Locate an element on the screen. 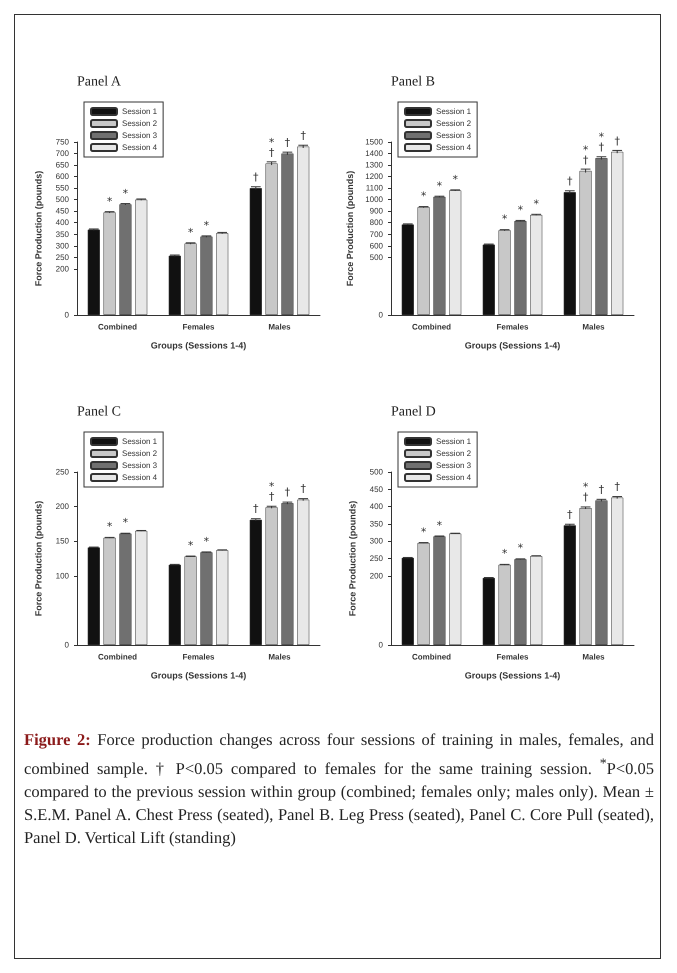 This screenshot has height=973, width=677. y-tick-label: 1000 is located at coordinates (374, 199).